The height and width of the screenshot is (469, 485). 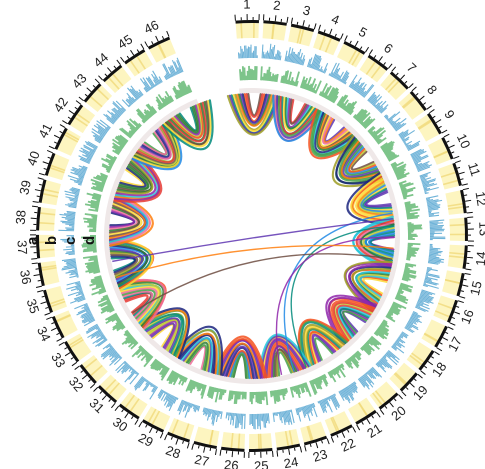 I want to click on chromosome-label-22: 22, so click(x=347, y=445).